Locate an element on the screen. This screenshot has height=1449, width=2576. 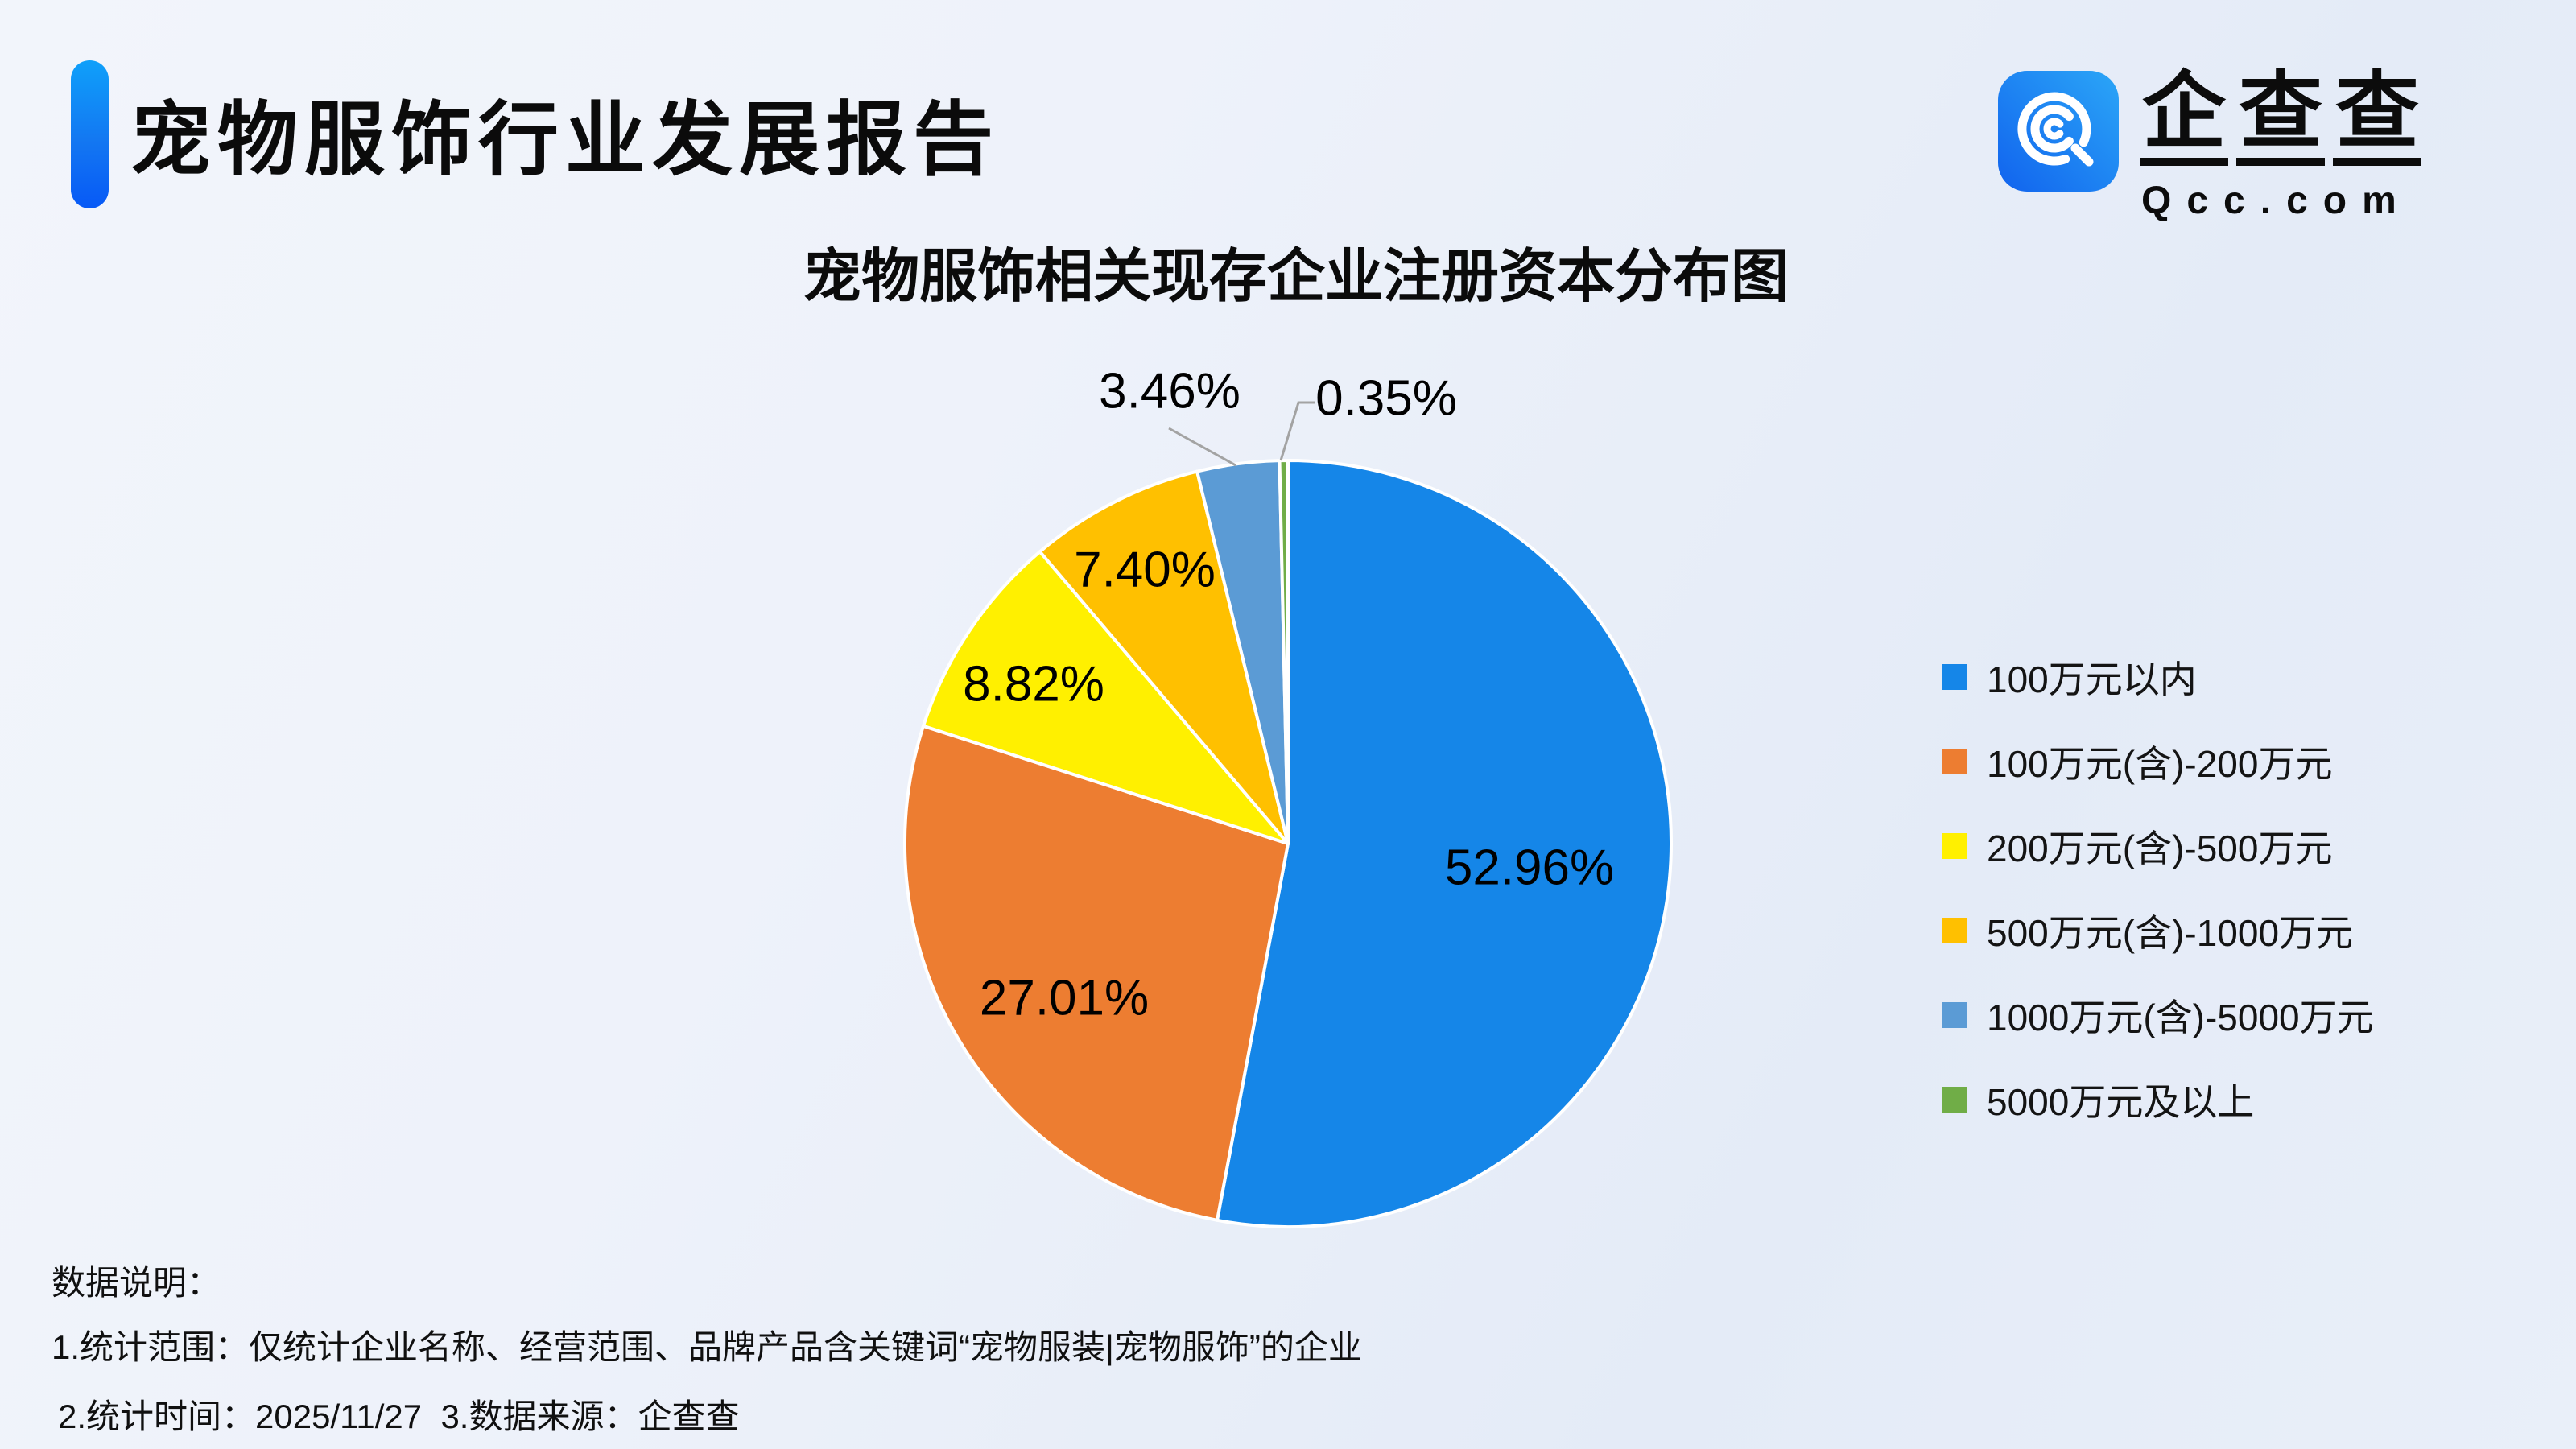
qcc-logo-icon is located at coordinates (2058, 131).